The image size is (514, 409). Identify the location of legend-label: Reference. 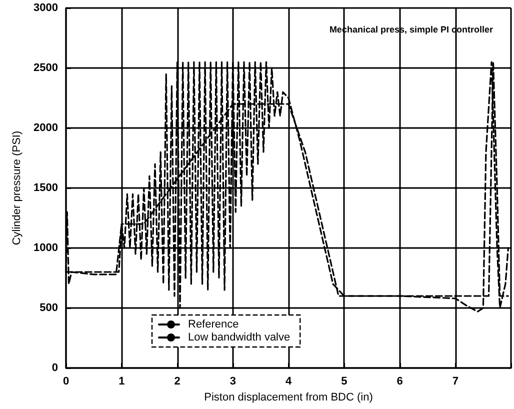
(213, 324).